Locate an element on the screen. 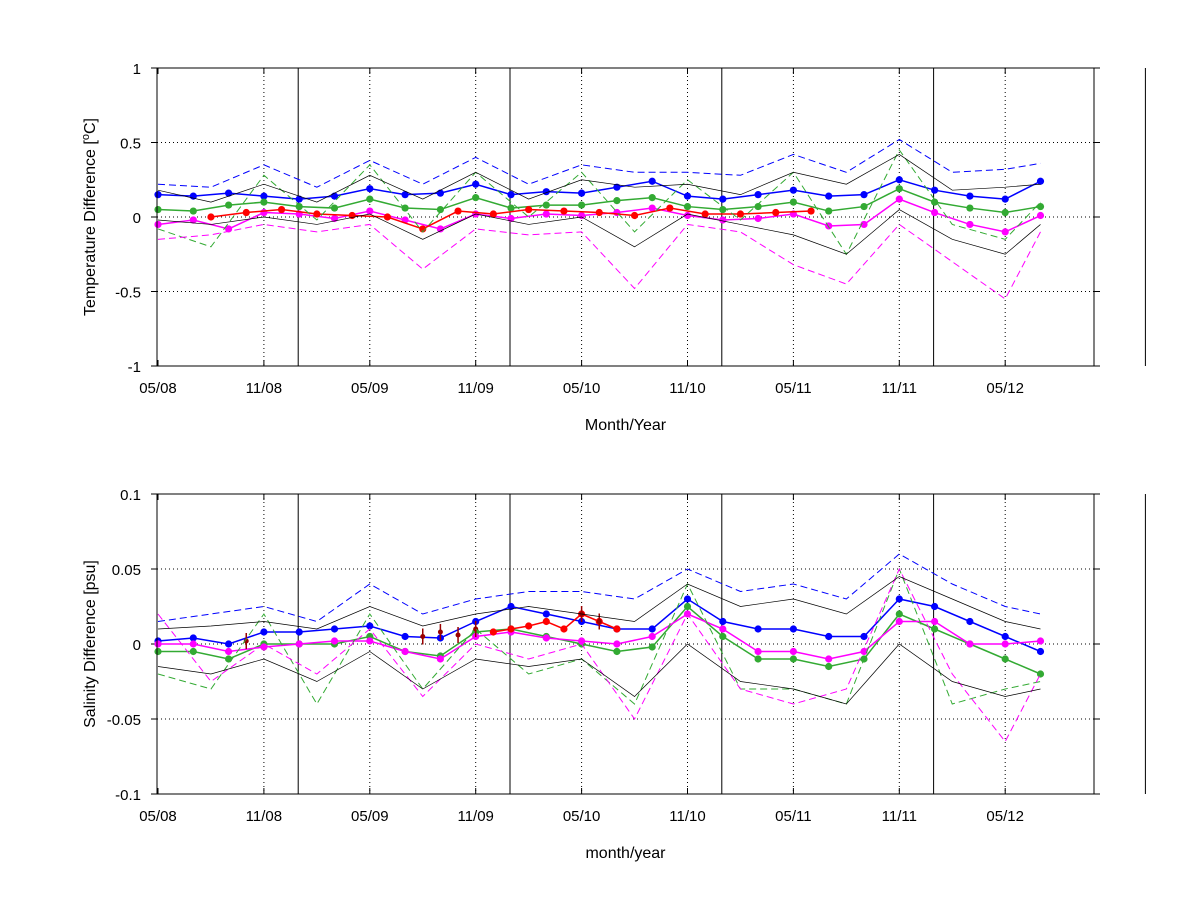 The width and height of the screenshot is (1200, 900). x-tick-label: 11/08 is located at coordinates (264, 388).